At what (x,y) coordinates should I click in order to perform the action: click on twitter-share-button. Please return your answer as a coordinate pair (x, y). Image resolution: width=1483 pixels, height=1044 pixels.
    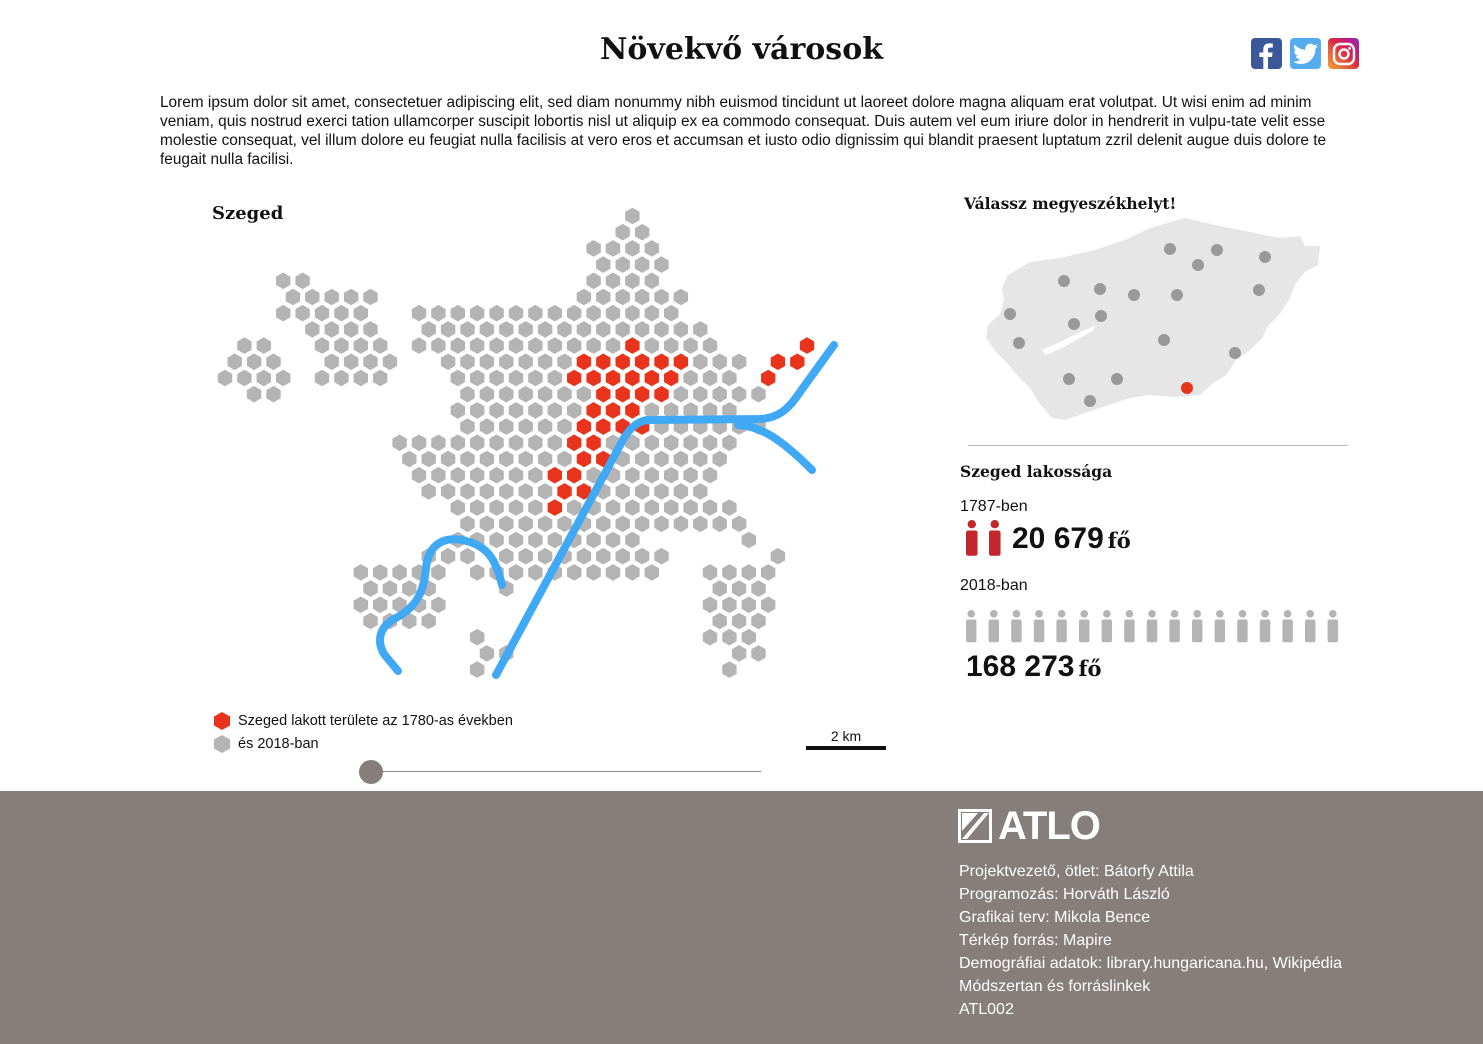
    Looking at the image, I should click on (1305, 53).